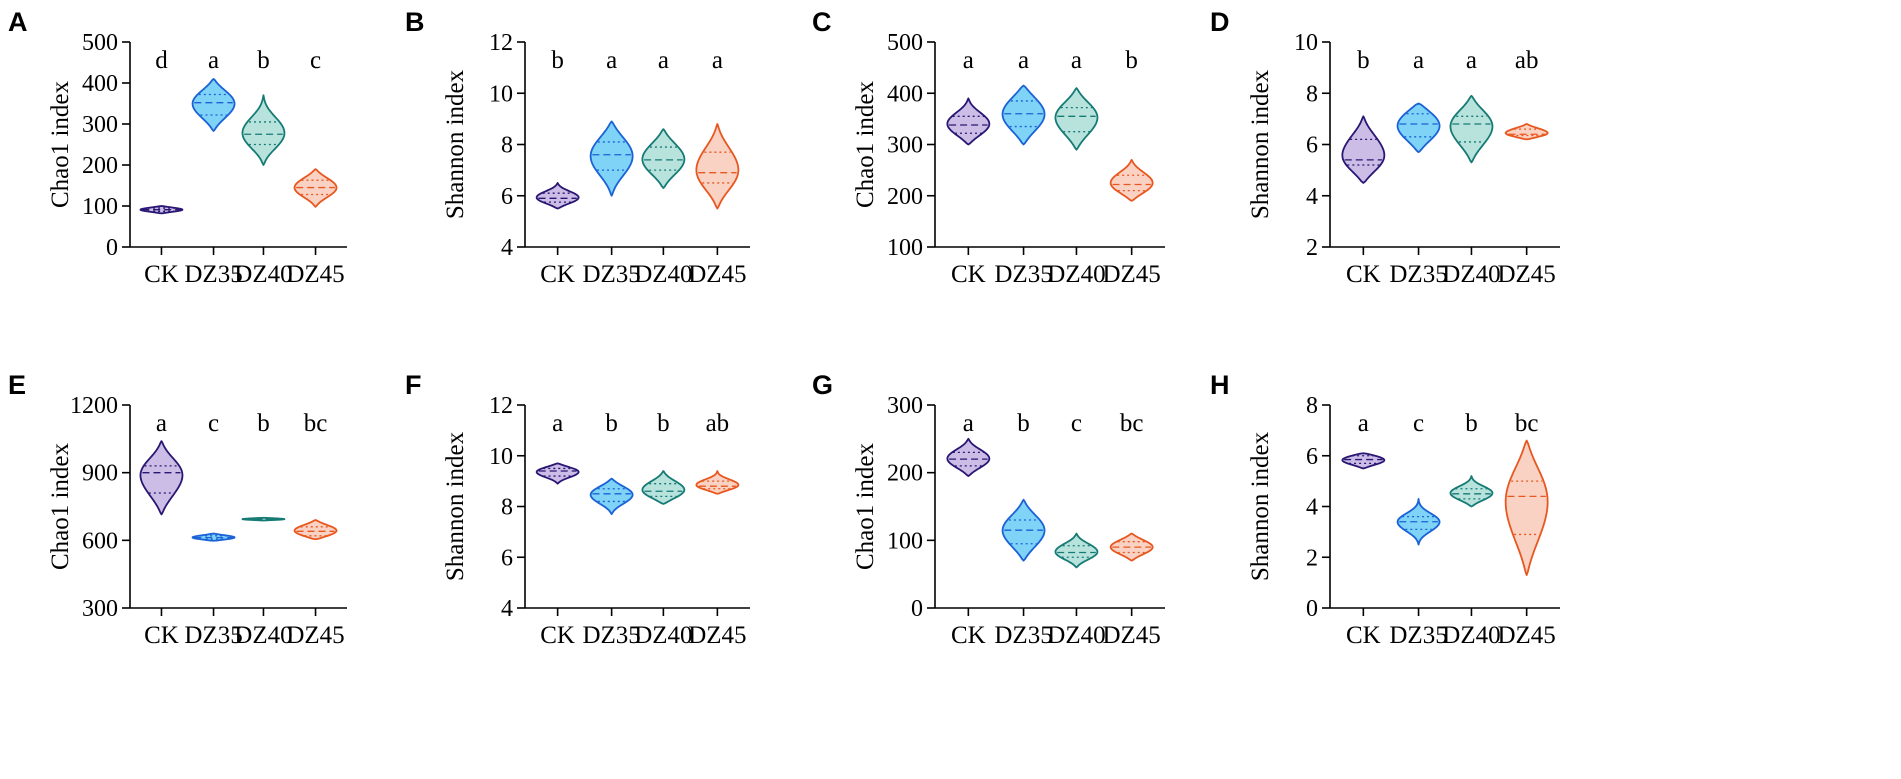 The image size is (1901, 779). What do you see at coordinates (161, 60) in the screenshot?
I see `significance-label: d` at bounding box center [161, 60].